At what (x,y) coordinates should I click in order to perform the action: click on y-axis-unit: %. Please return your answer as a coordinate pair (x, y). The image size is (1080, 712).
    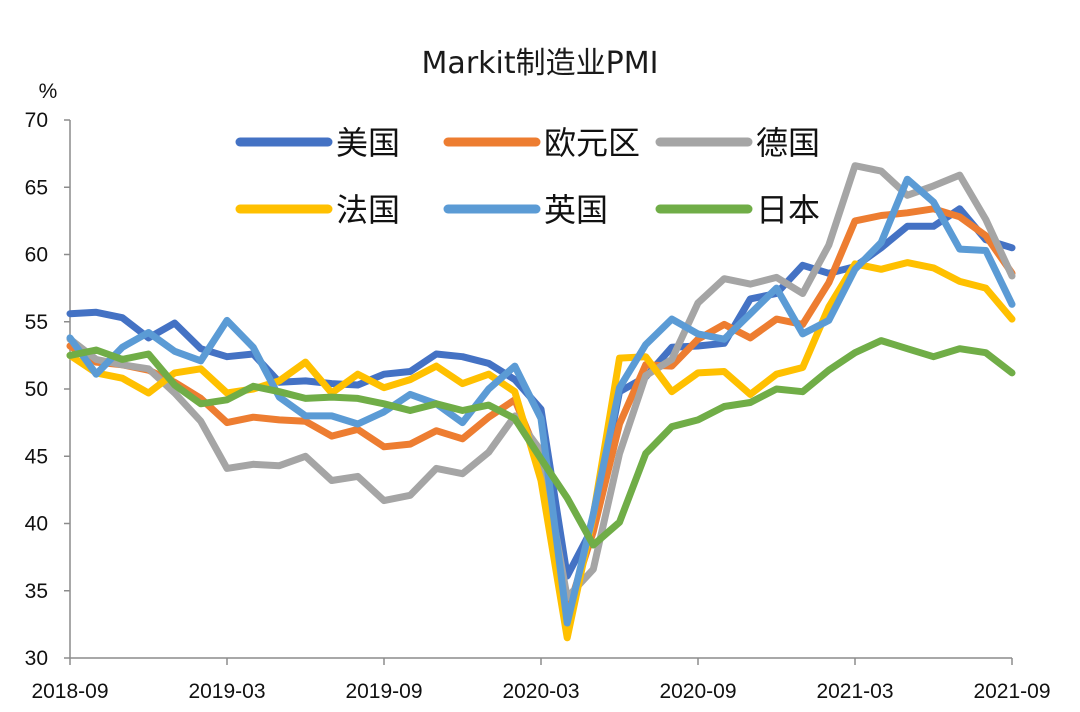
    Looking at the image, I should click on (48, 91).